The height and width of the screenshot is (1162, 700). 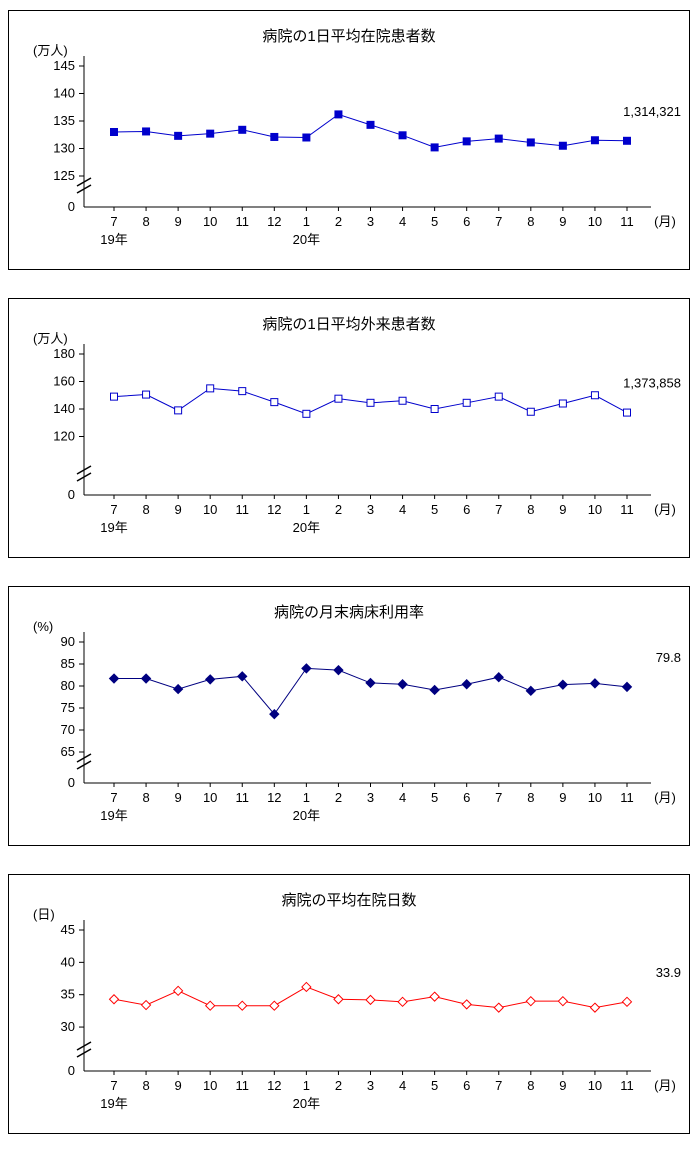 I want to click on y-tick-label: 125, so click(x=64, y=175).